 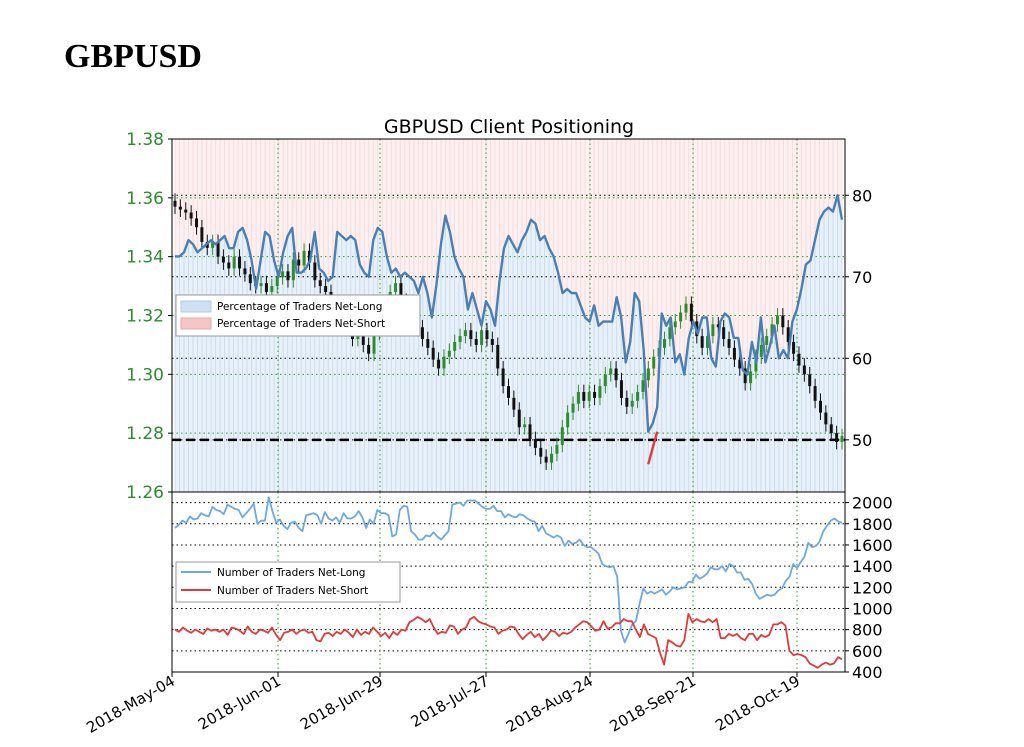 What do you see at coordinates (299, 307) in the screenshot?
I see `legend-label-net-long: Percentage of Traders Net-Long` at bounding box center [299, 307].